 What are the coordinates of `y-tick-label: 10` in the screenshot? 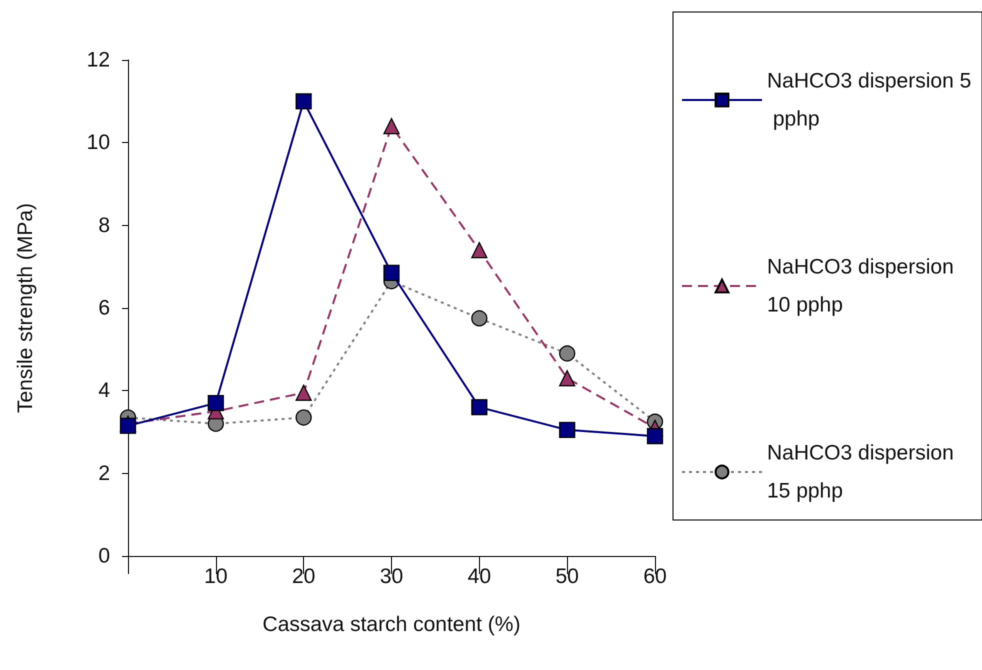 It's located at (98, 142).